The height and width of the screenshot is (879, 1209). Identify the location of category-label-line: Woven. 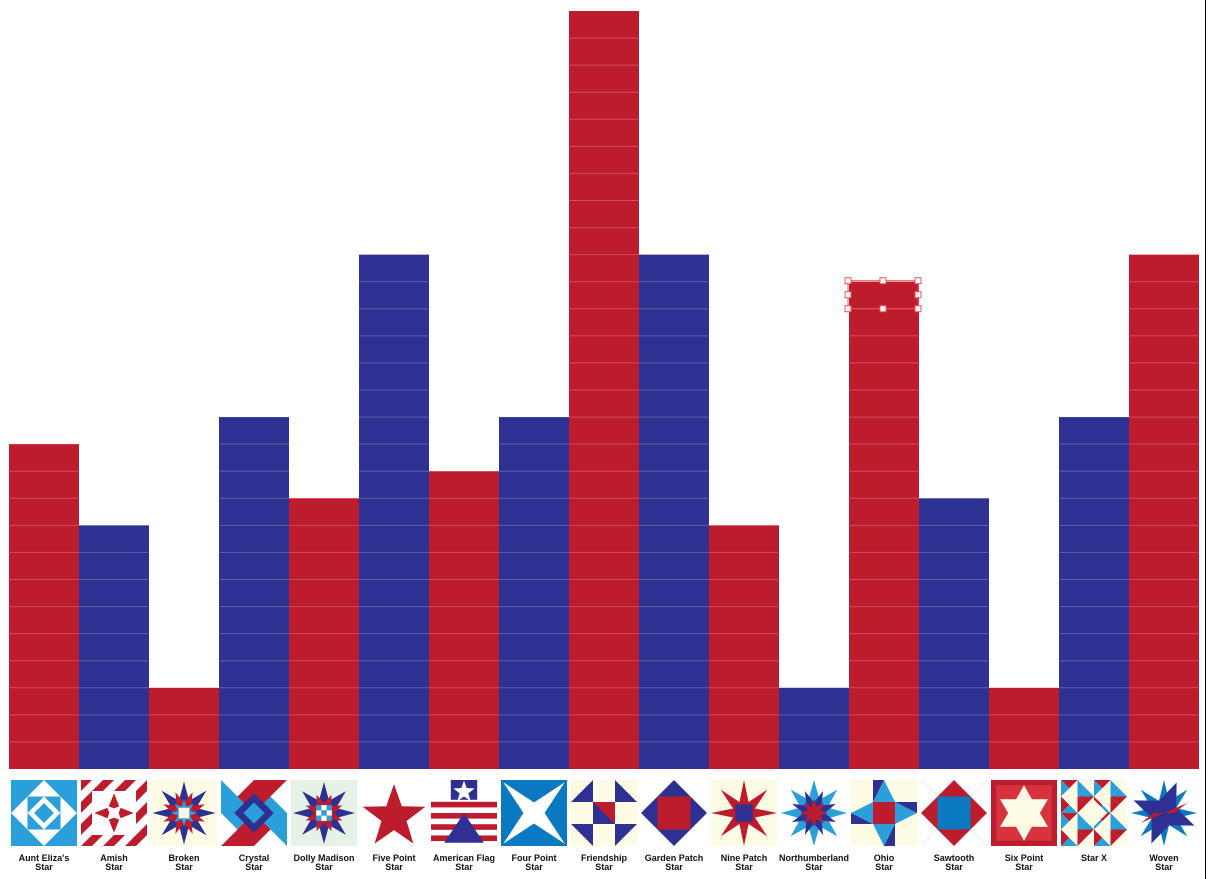
(1163, 858).